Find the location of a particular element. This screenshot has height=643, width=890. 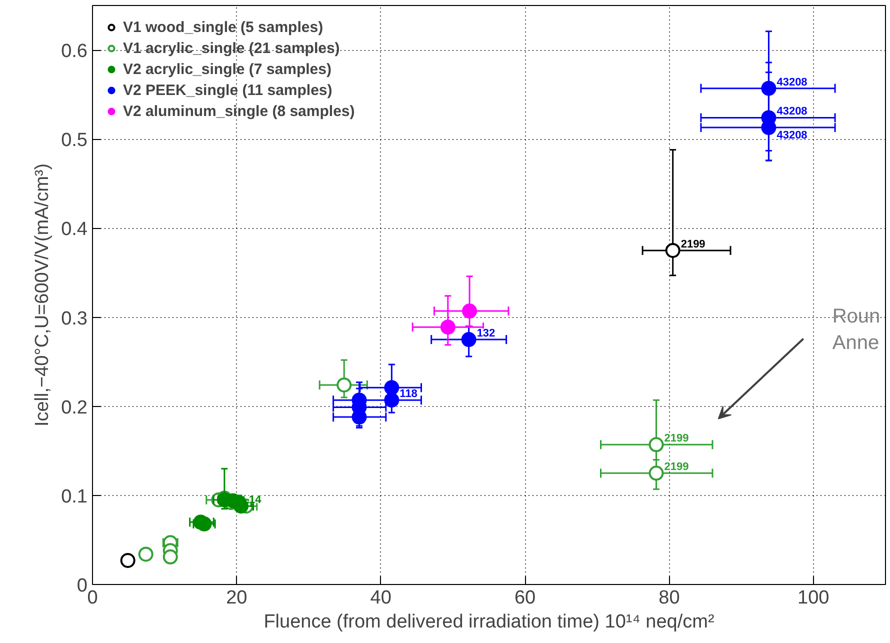

y-tick-label: 0.4 is located at coordinates (74, 229).